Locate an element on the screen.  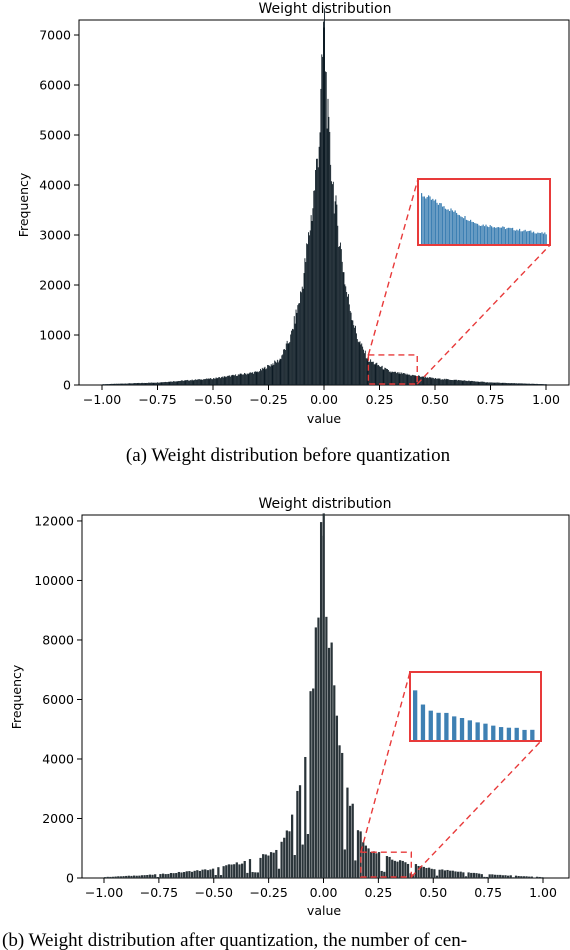
x-tick-label: 0.25 is located at coordinates (378, 892).